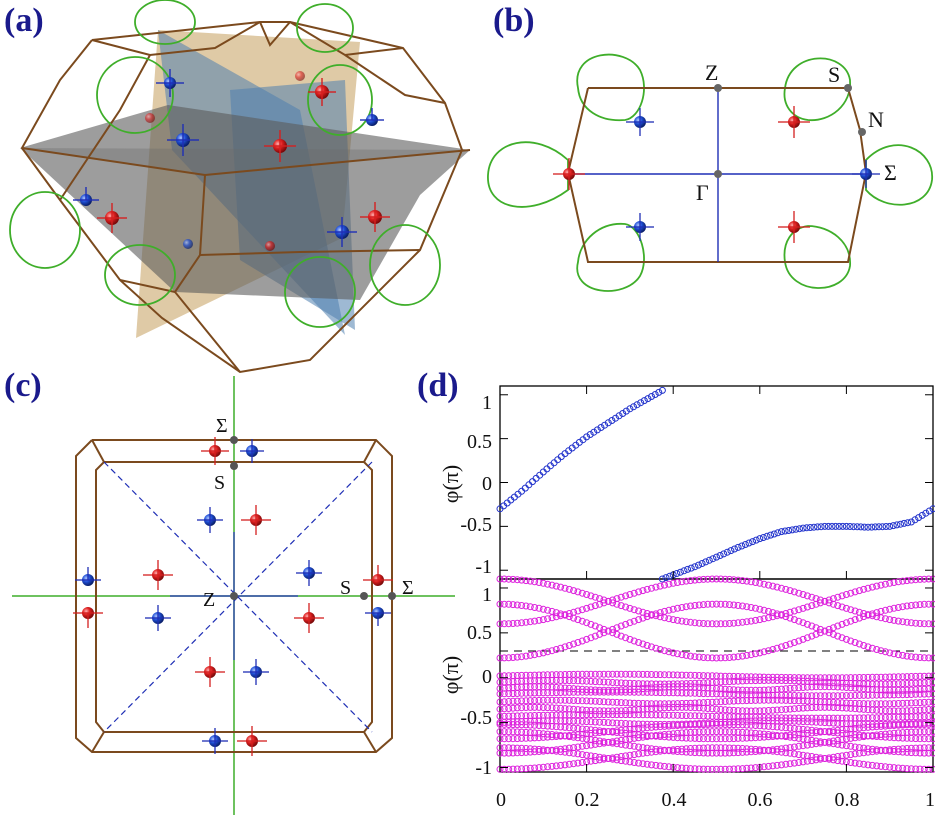 The height and width of the screenshot is (820, 935). What do you see at coordinates (790, 131) in the screenshot?
I see `high-sym-points-b` at bounding box center [790, 131].